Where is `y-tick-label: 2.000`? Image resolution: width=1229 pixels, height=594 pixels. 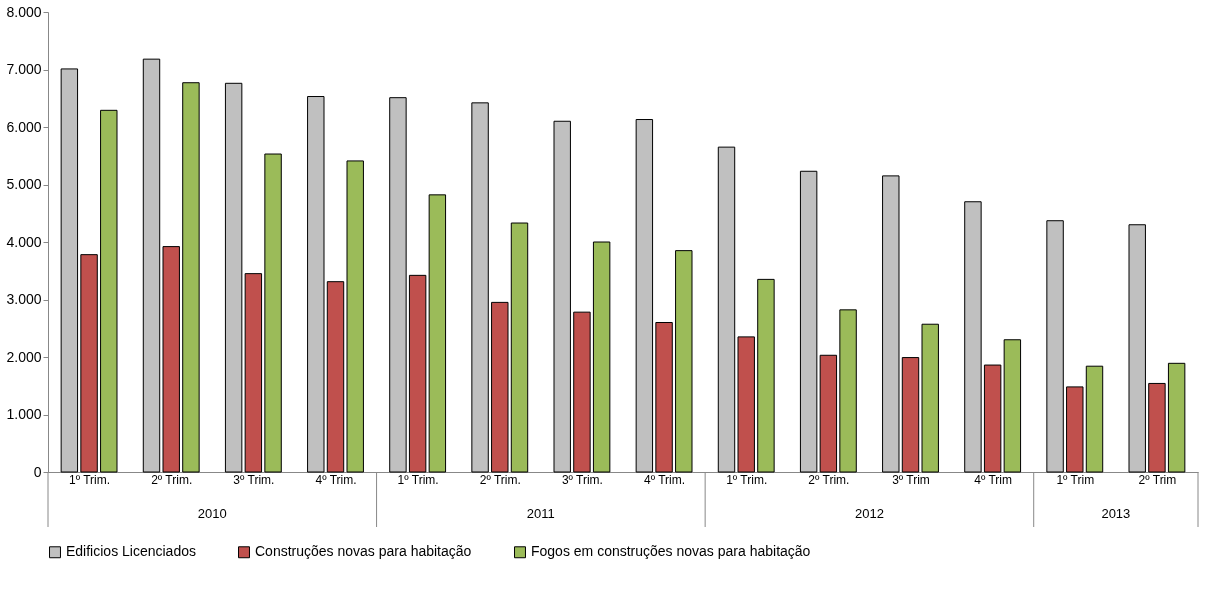 y-tick-label: 2.000 is located at coordinates (24, 356).